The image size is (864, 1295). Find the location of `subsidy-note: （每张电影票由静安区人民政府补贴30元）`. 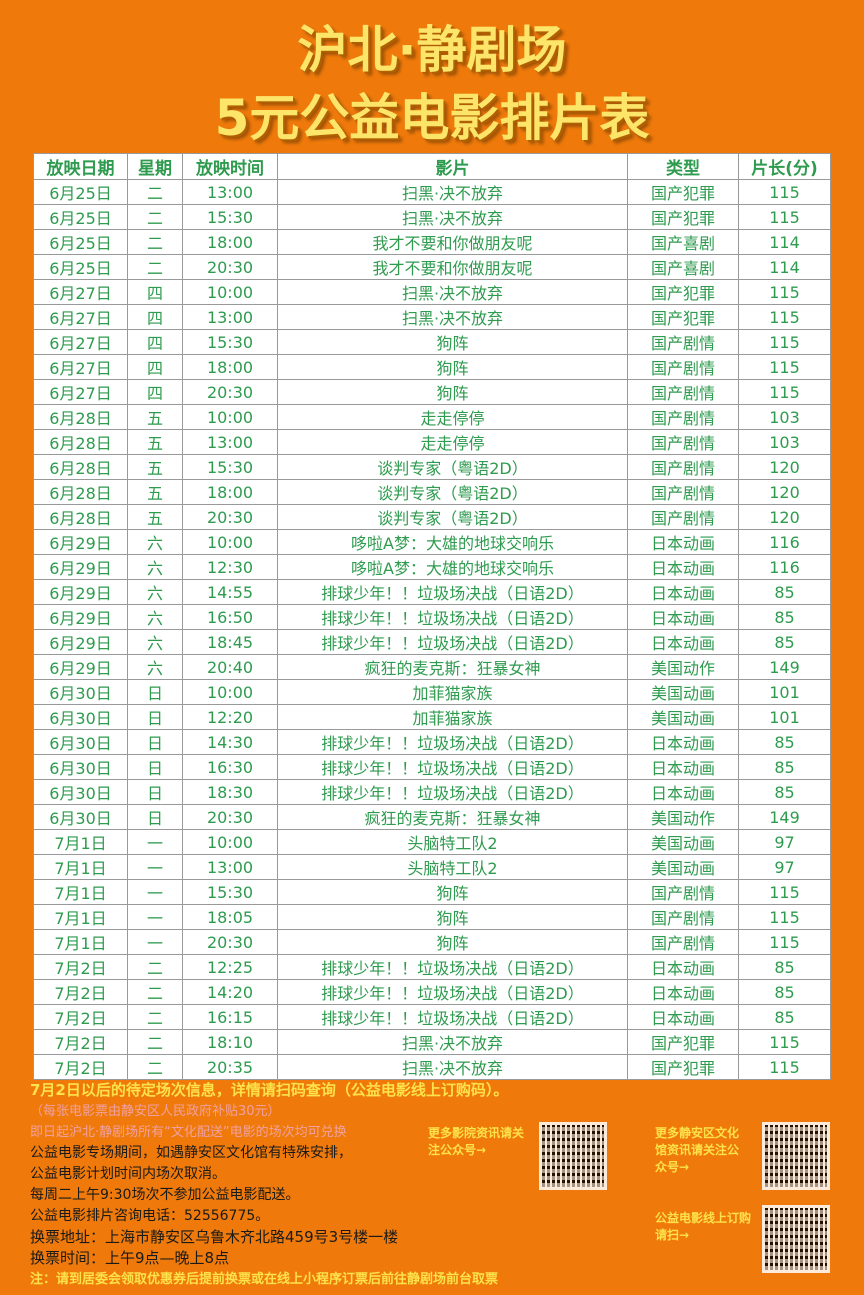

subsidy-note: （每张电影票由静安区人民政府补贴30元） is located at coordinates (155, 1111).